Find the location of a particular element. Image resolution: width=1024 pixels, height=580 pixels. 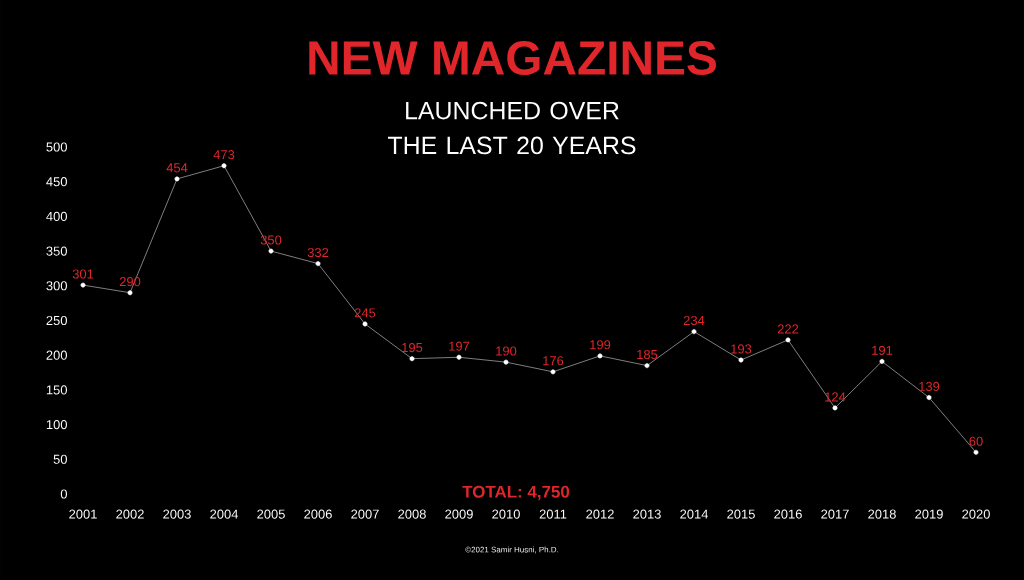

data-label: 234 is located at coordinates (694, 320).